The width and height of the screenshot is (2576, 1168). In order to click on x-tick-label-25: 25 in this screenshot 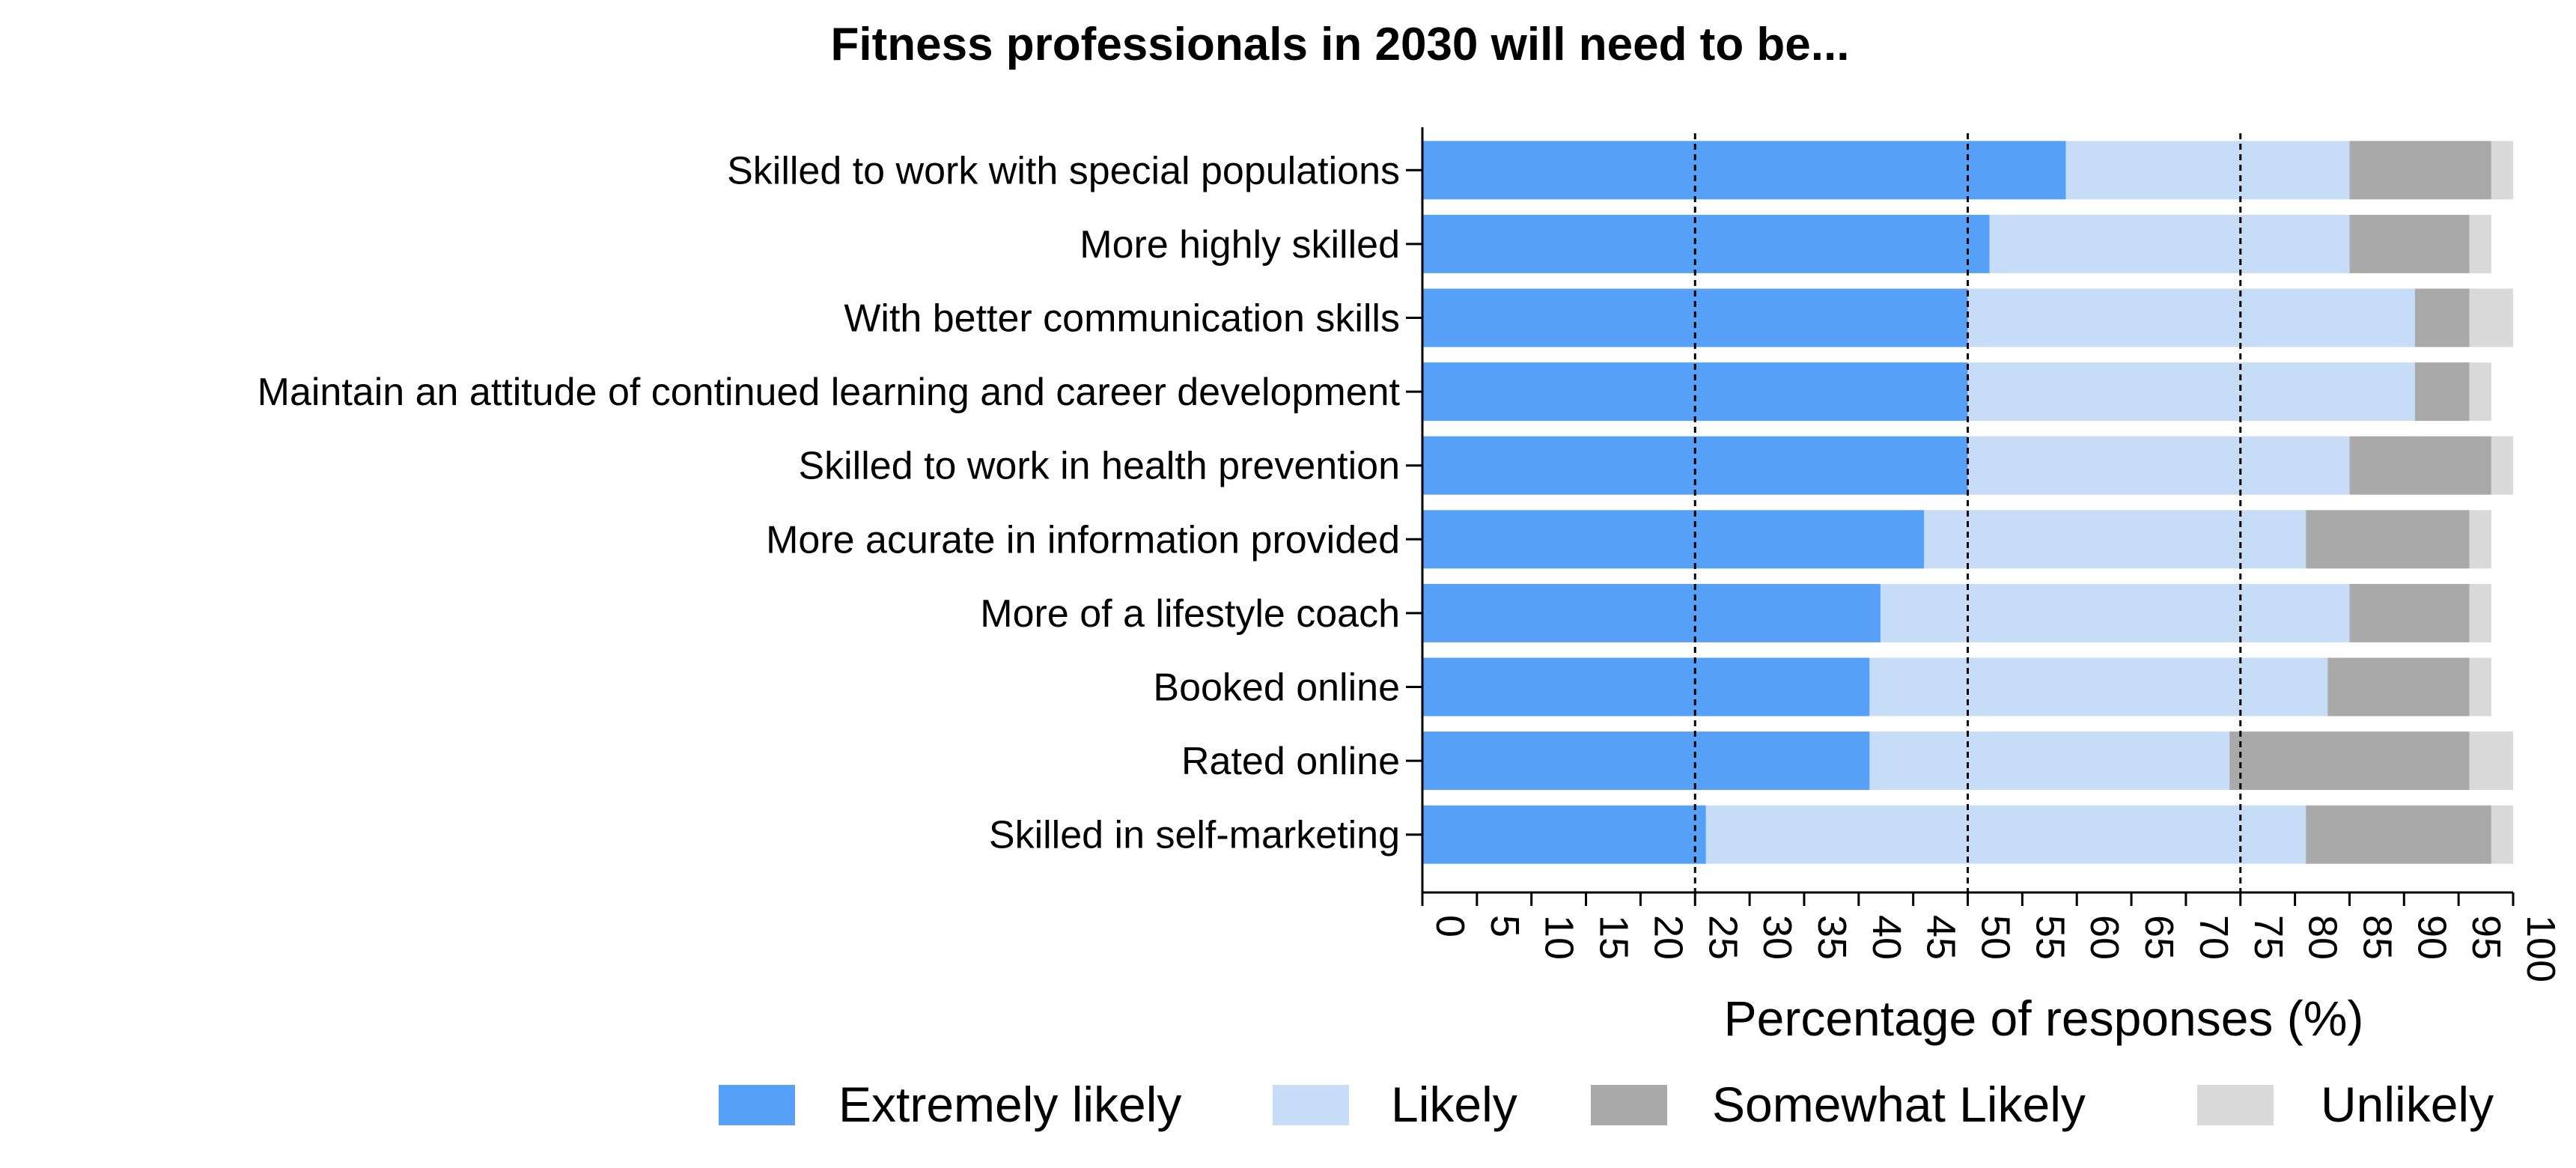, I will do `click(1722, 937)`.